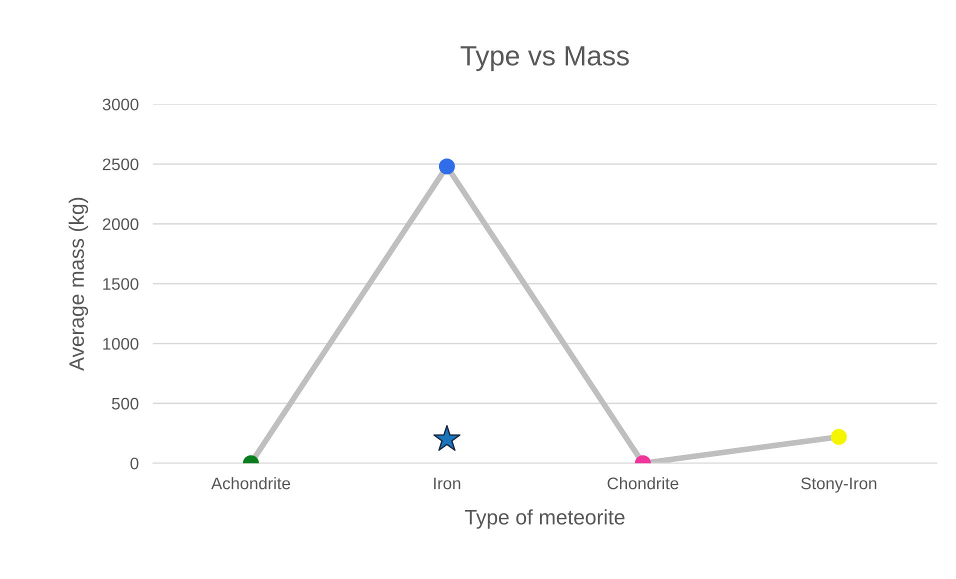 This screenshot has height=579, width=956. Describe the element at coordinates (544, 59) in the screenshot. I see `chart-title: Type vs Mass` at that location.